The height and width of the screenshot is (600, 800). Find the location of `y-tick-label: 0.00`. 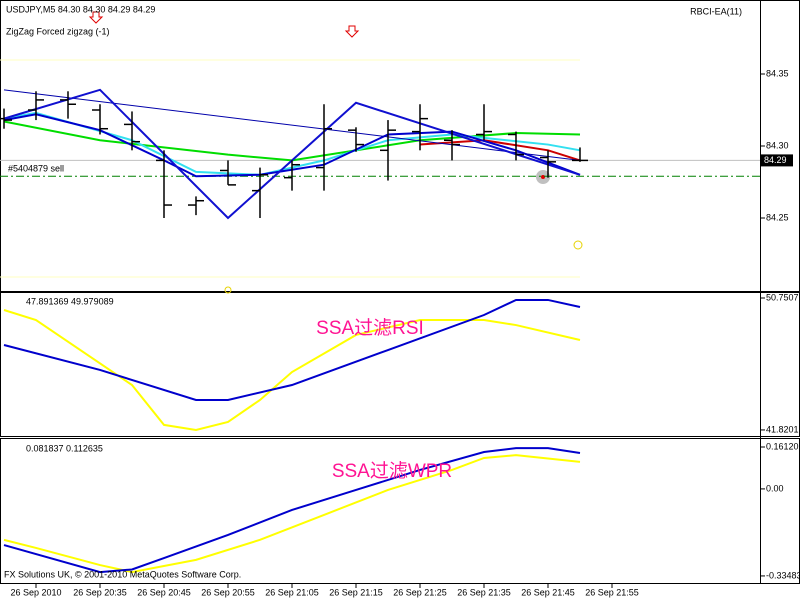

y-tick-label: 0.00 is located at coordinates (775, 488).